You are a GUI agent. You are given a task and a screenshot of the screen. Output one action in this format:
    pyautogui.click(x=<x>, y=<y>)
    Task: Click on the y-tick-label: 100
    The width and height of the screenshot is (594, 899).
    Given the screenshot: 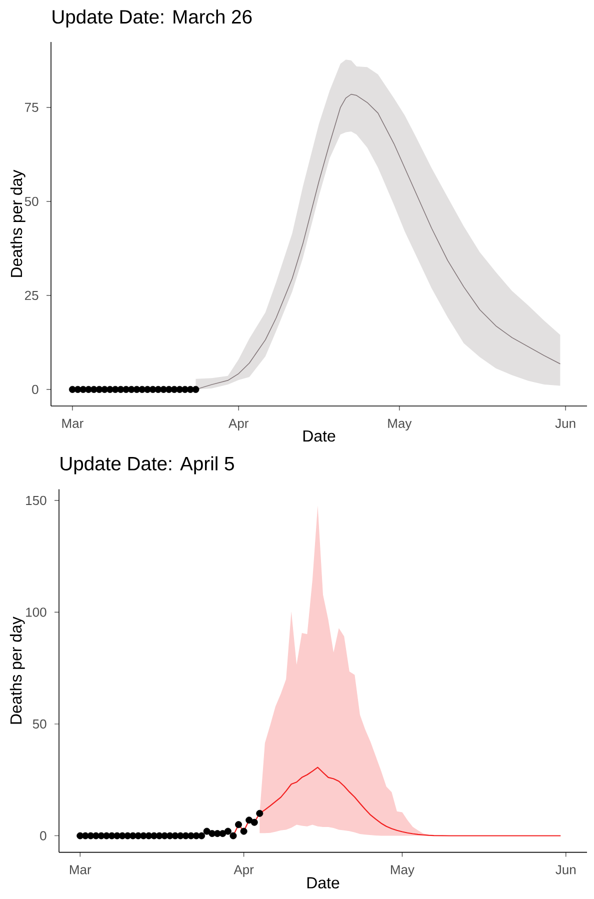 What is the action you would take?
    pyautogui.click(x=36, y=612)
    